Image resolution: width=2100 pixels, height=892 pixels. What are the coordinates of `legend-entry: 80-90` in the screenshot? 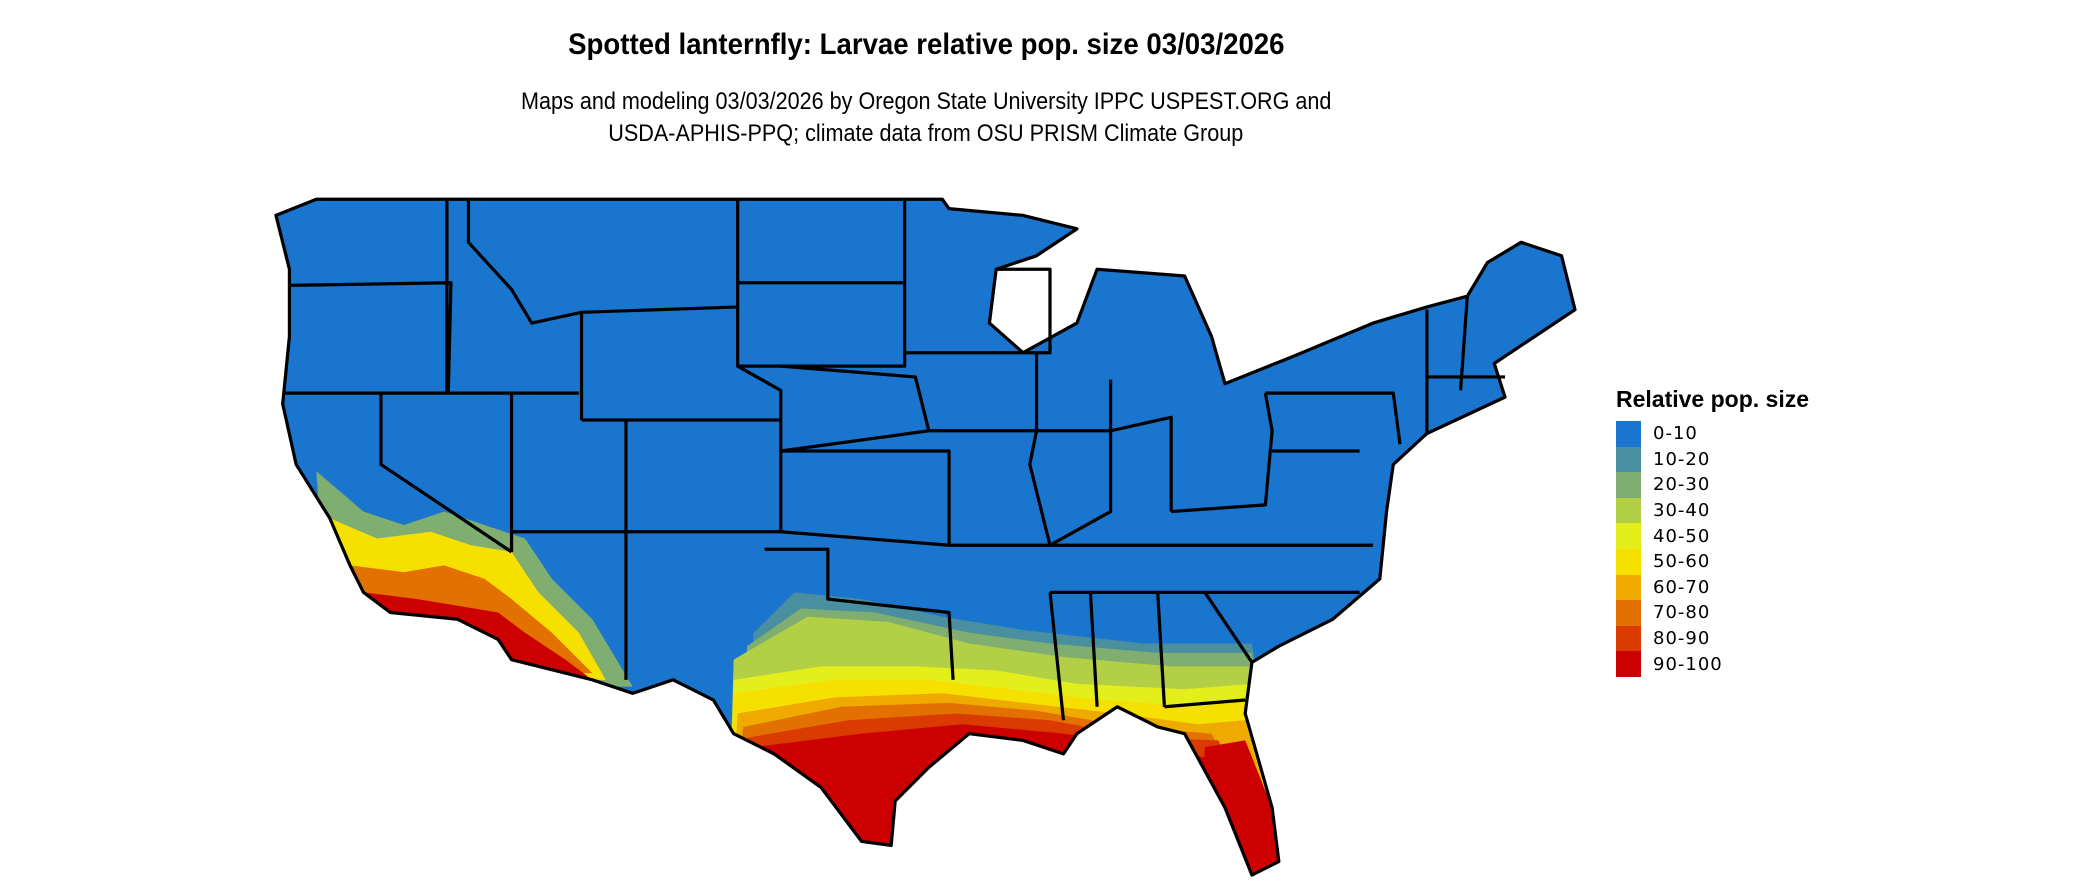 It's located at (1712, 638).